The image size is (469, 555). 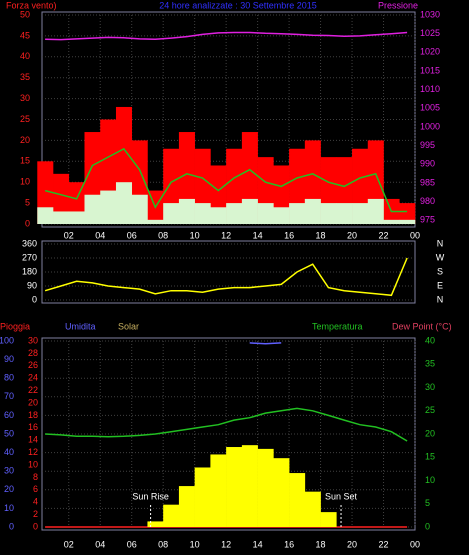 I want to click on x-tick-label: 08, so click(x=163, y=544).